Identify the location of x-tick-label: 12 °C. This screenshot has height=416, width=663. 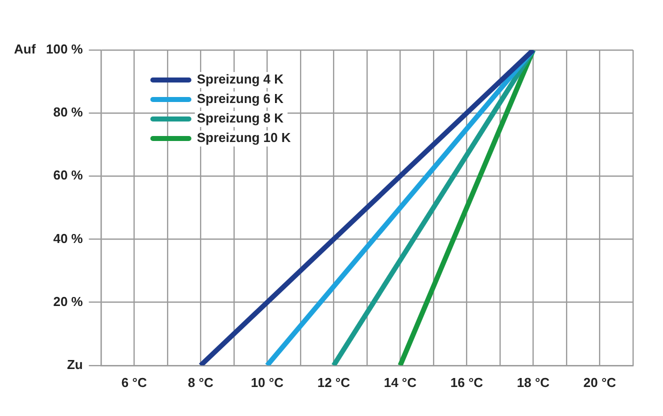
(334, 382).